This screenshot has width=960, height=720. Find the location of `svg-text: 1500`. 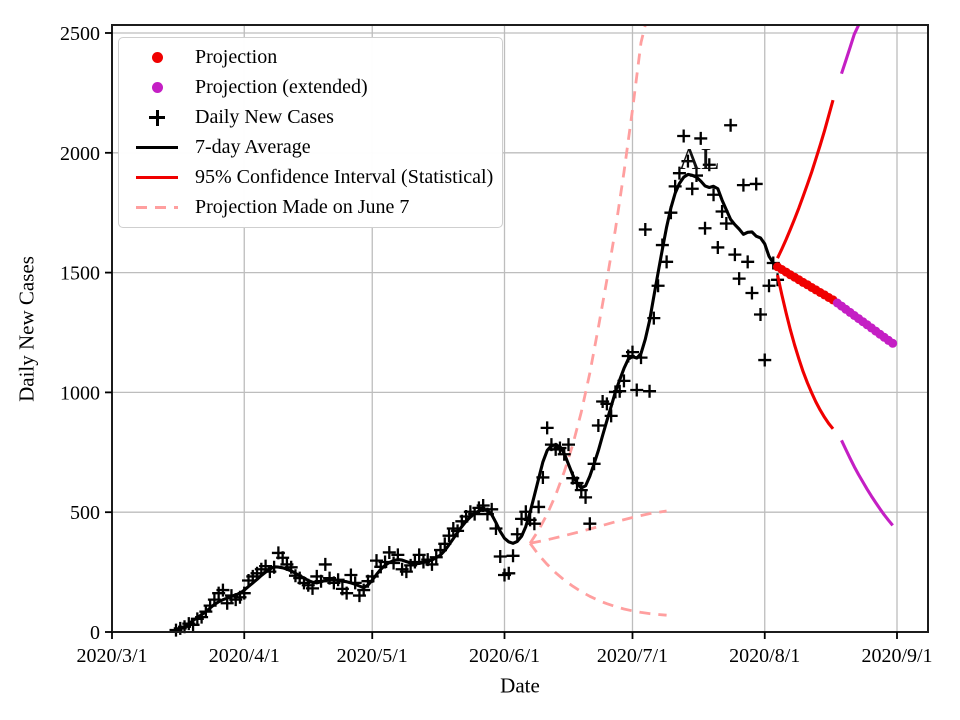

svg-text: 1500 is located at coordinates (80, 274).